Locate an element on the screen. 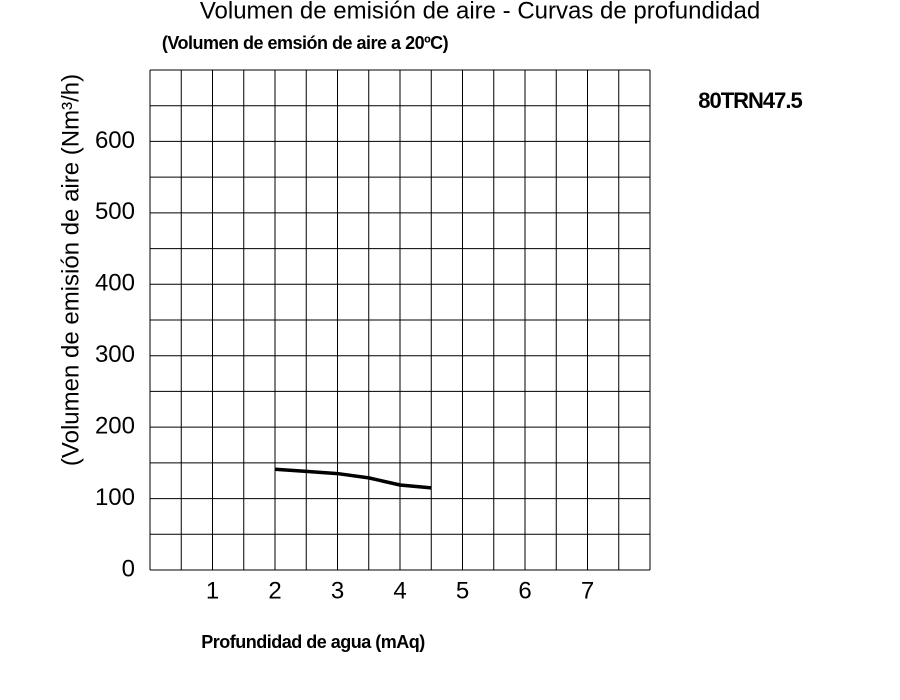 The height and width of the screenshot is (700, 900). x-tick-label: 2 is located at coordinates (274, 590).